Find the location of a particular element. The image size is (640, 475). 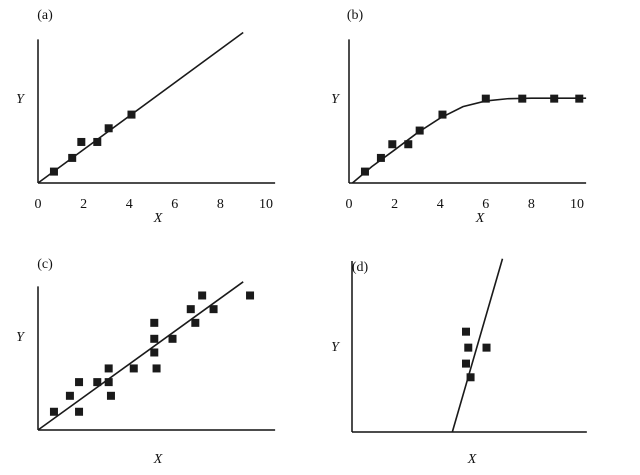

panel-label: (d) is located at coordinates (360, 267).